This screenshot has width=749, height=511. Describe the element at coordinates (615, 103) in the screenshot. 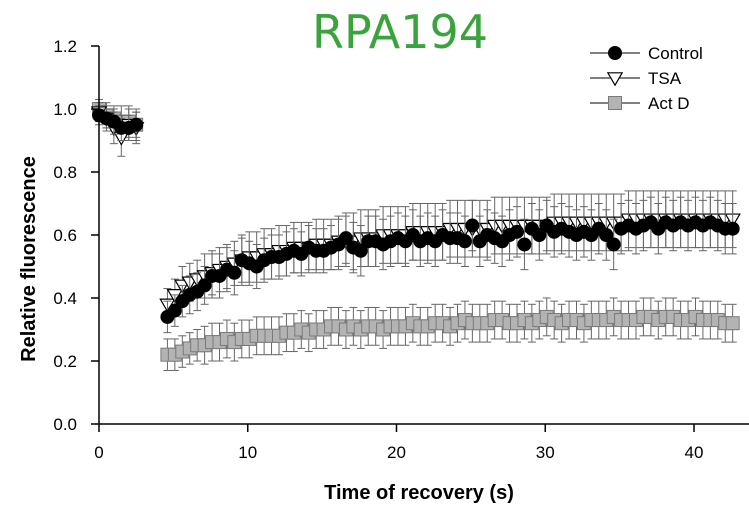

I see `legend-marker-act-d` at that location.